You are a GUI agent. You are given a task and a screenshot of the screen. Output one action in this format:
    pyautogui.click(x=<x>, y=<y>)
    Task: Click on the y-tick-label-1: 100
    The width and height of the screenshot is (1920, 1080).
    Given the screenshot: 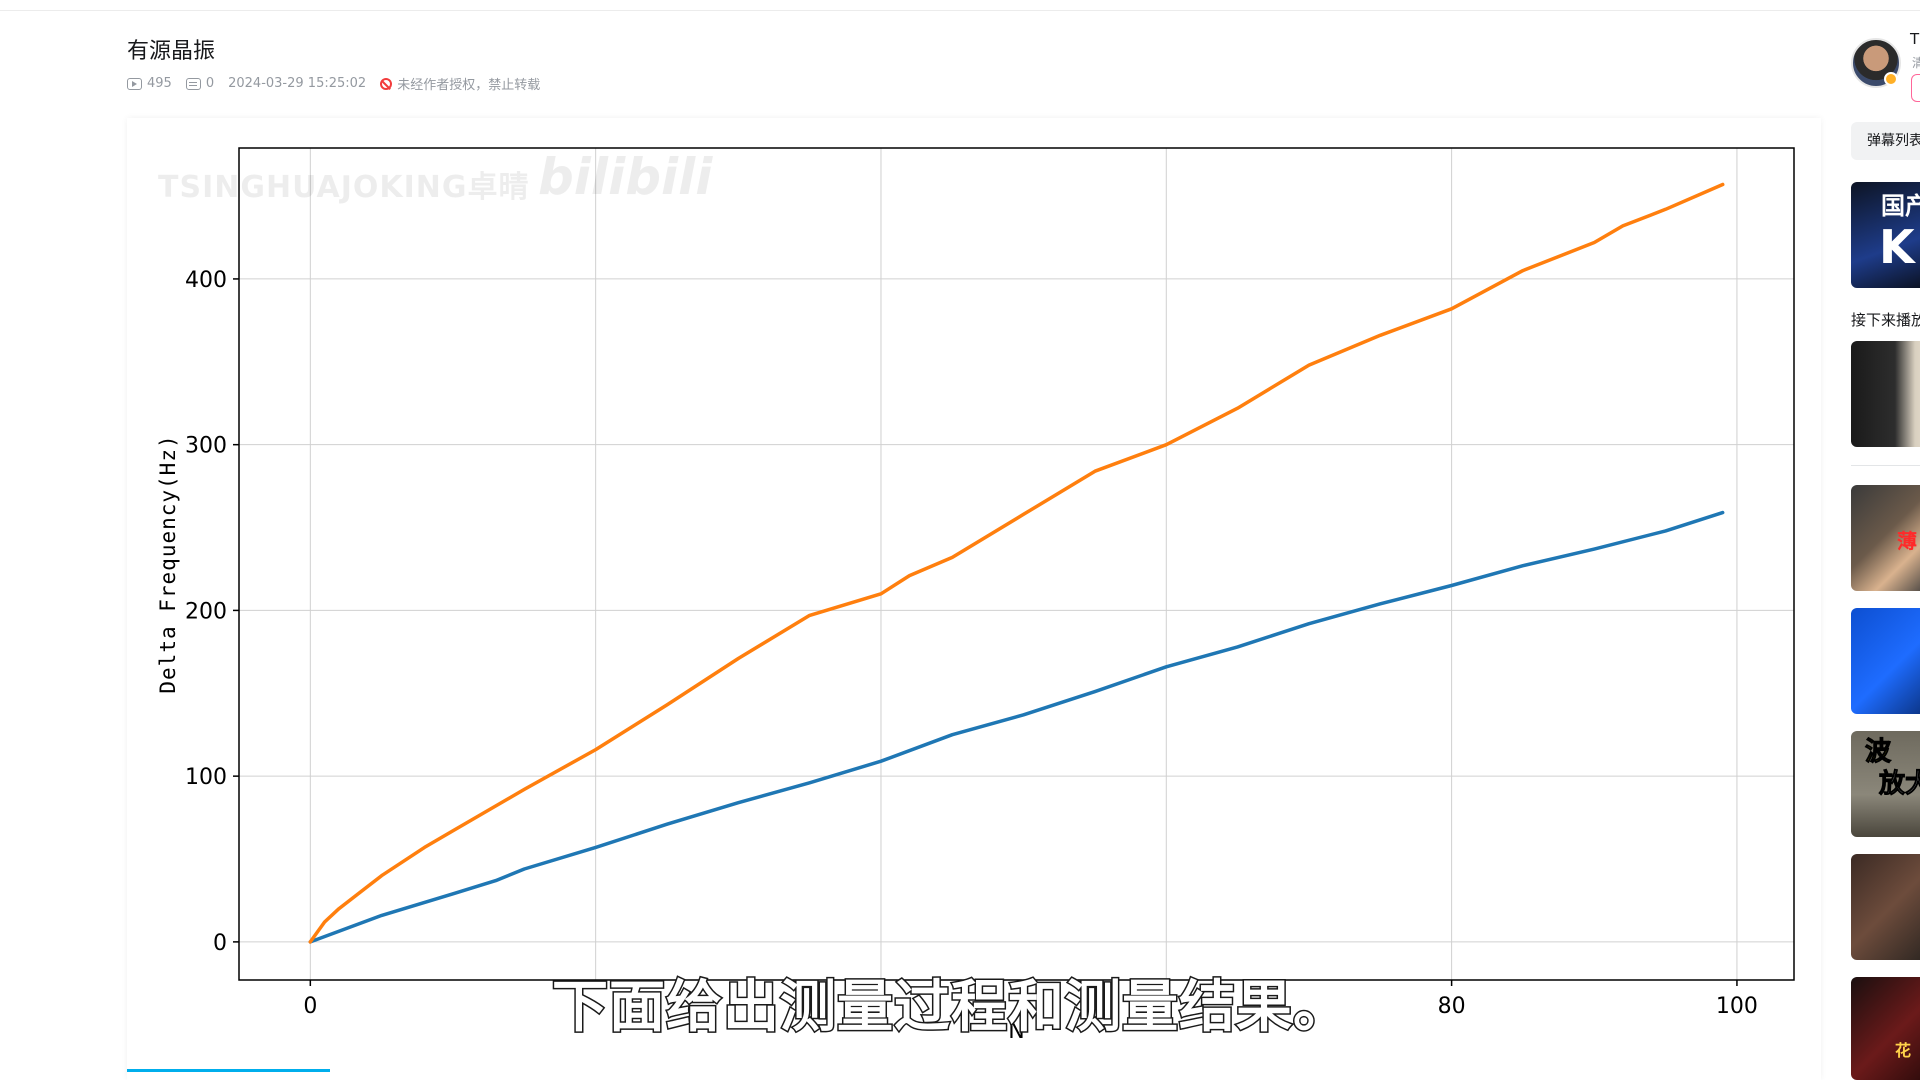 What is the action you would take?
    pyautogui.click(x=206, y=777)
    